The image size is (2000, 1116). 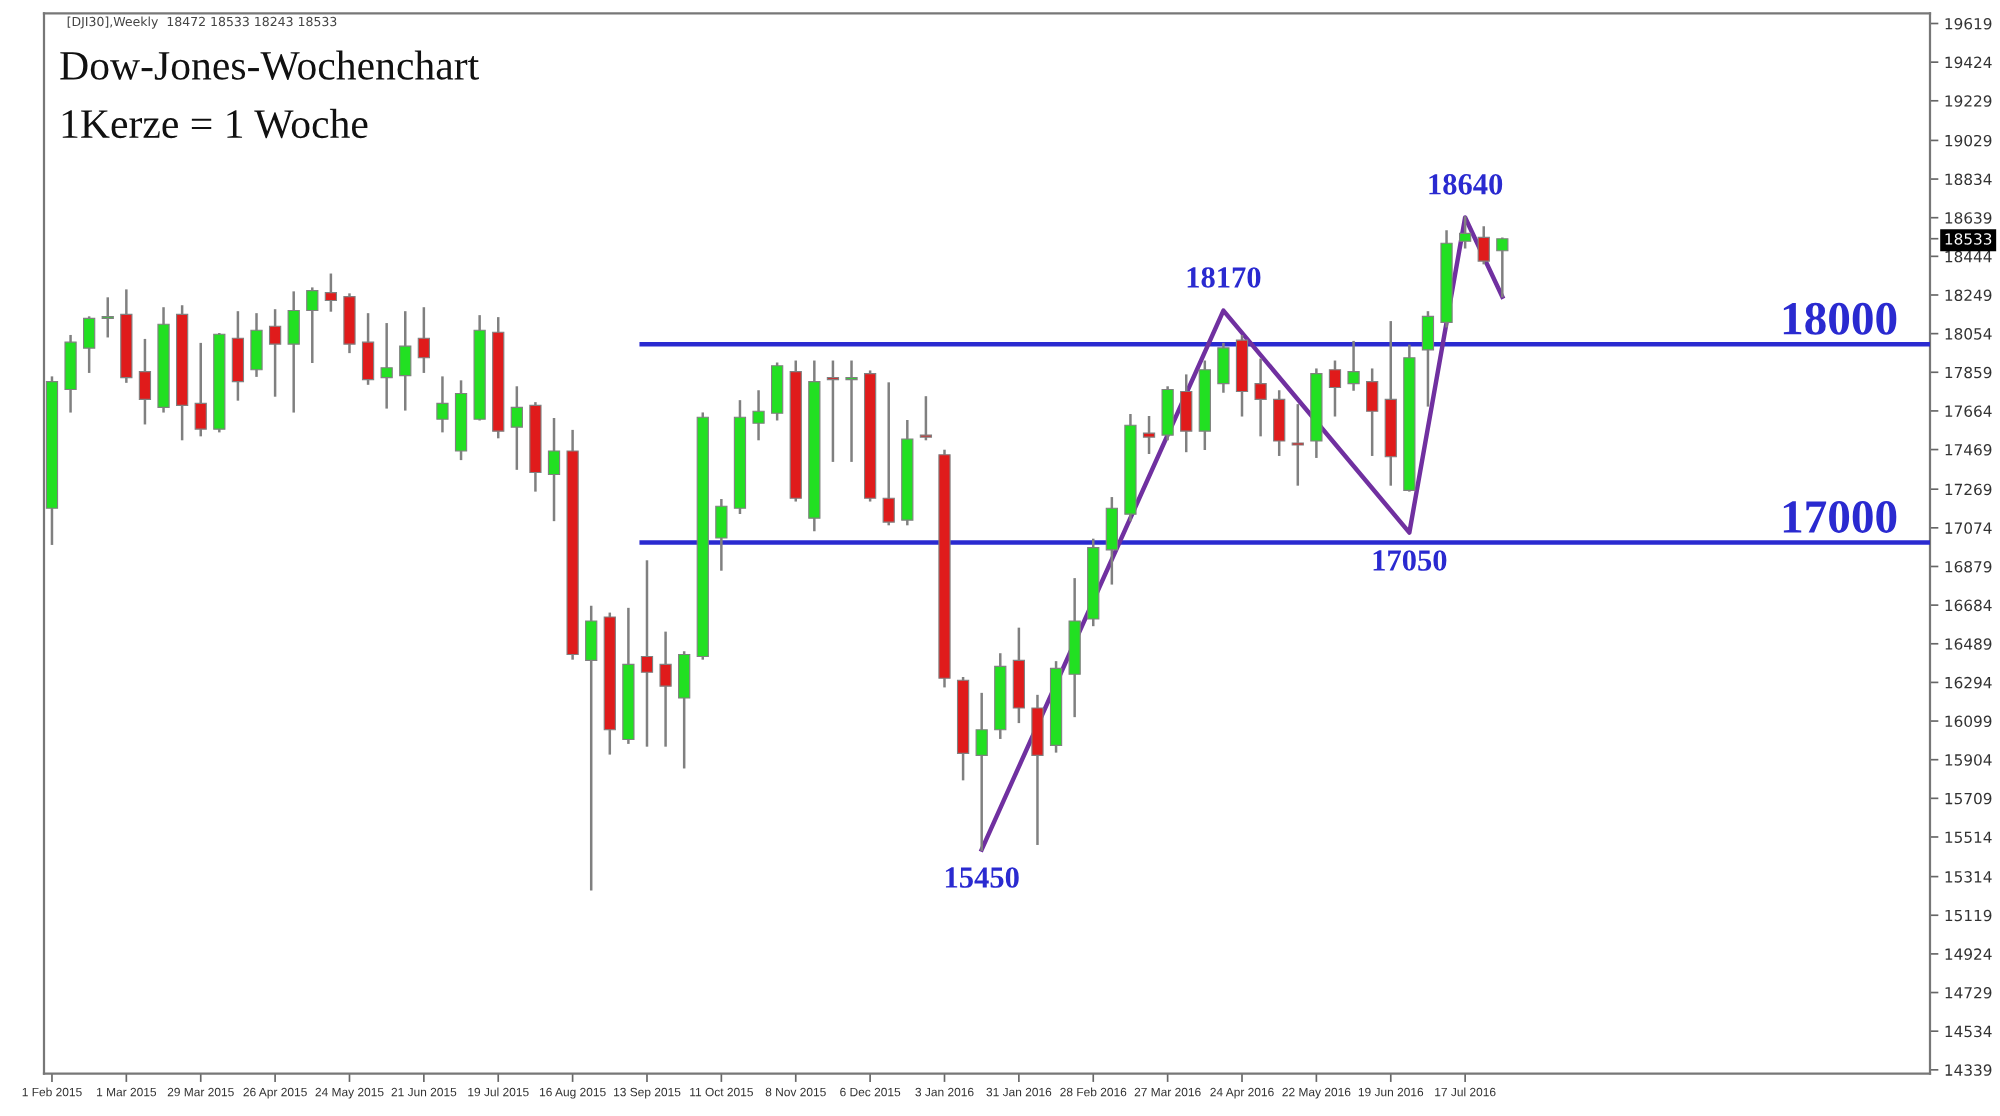 What do you see at coordinates (215, 123) in the screenshot?
I see `text: 1Kerze = 1 Woche` at bounding box center [215, 123].